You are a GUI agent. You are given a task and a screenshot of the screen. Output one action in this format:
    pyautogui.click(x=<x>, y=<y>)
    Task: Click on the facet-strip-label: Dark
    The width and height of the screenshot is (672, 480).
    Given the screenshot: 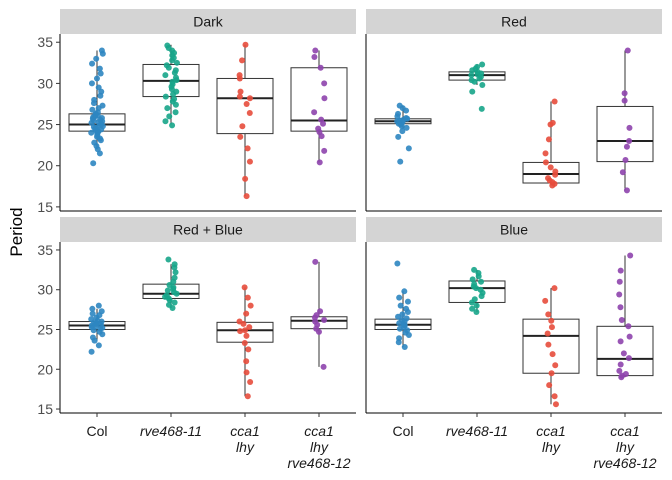 What is the action you would take?
    pyautogui.click(x=208, y=22)
    